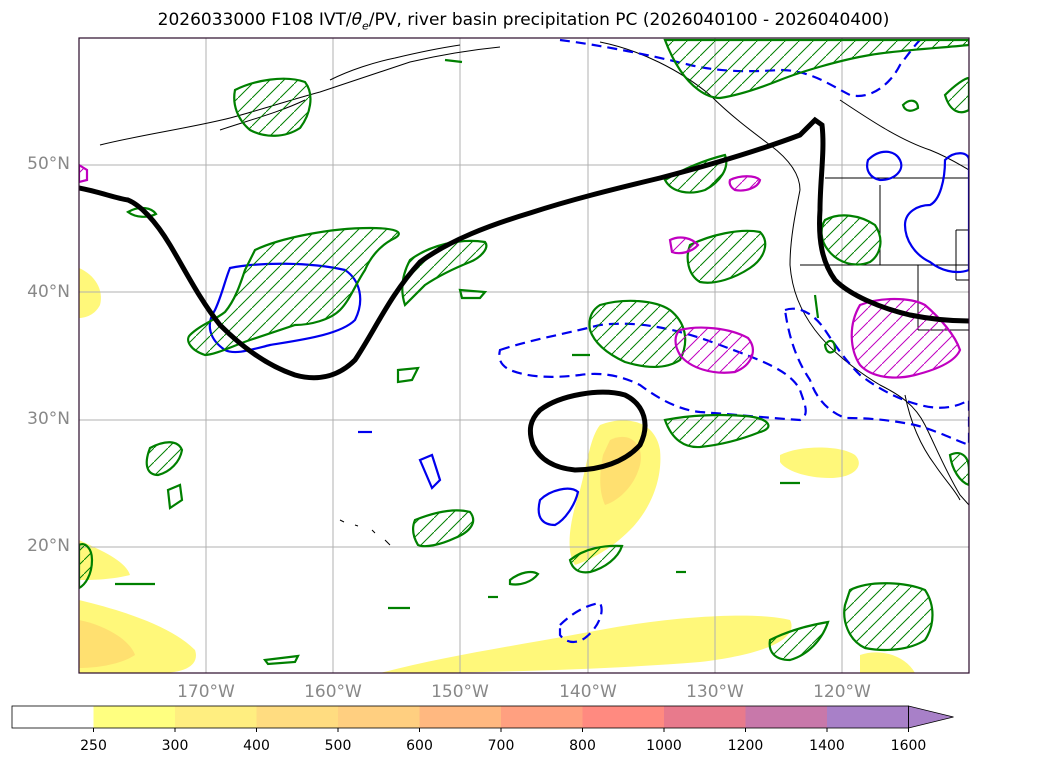  Describe the element at coordinates (48, 546) in the screenshot. I see `lat-label-20n: 20°N` at that location.